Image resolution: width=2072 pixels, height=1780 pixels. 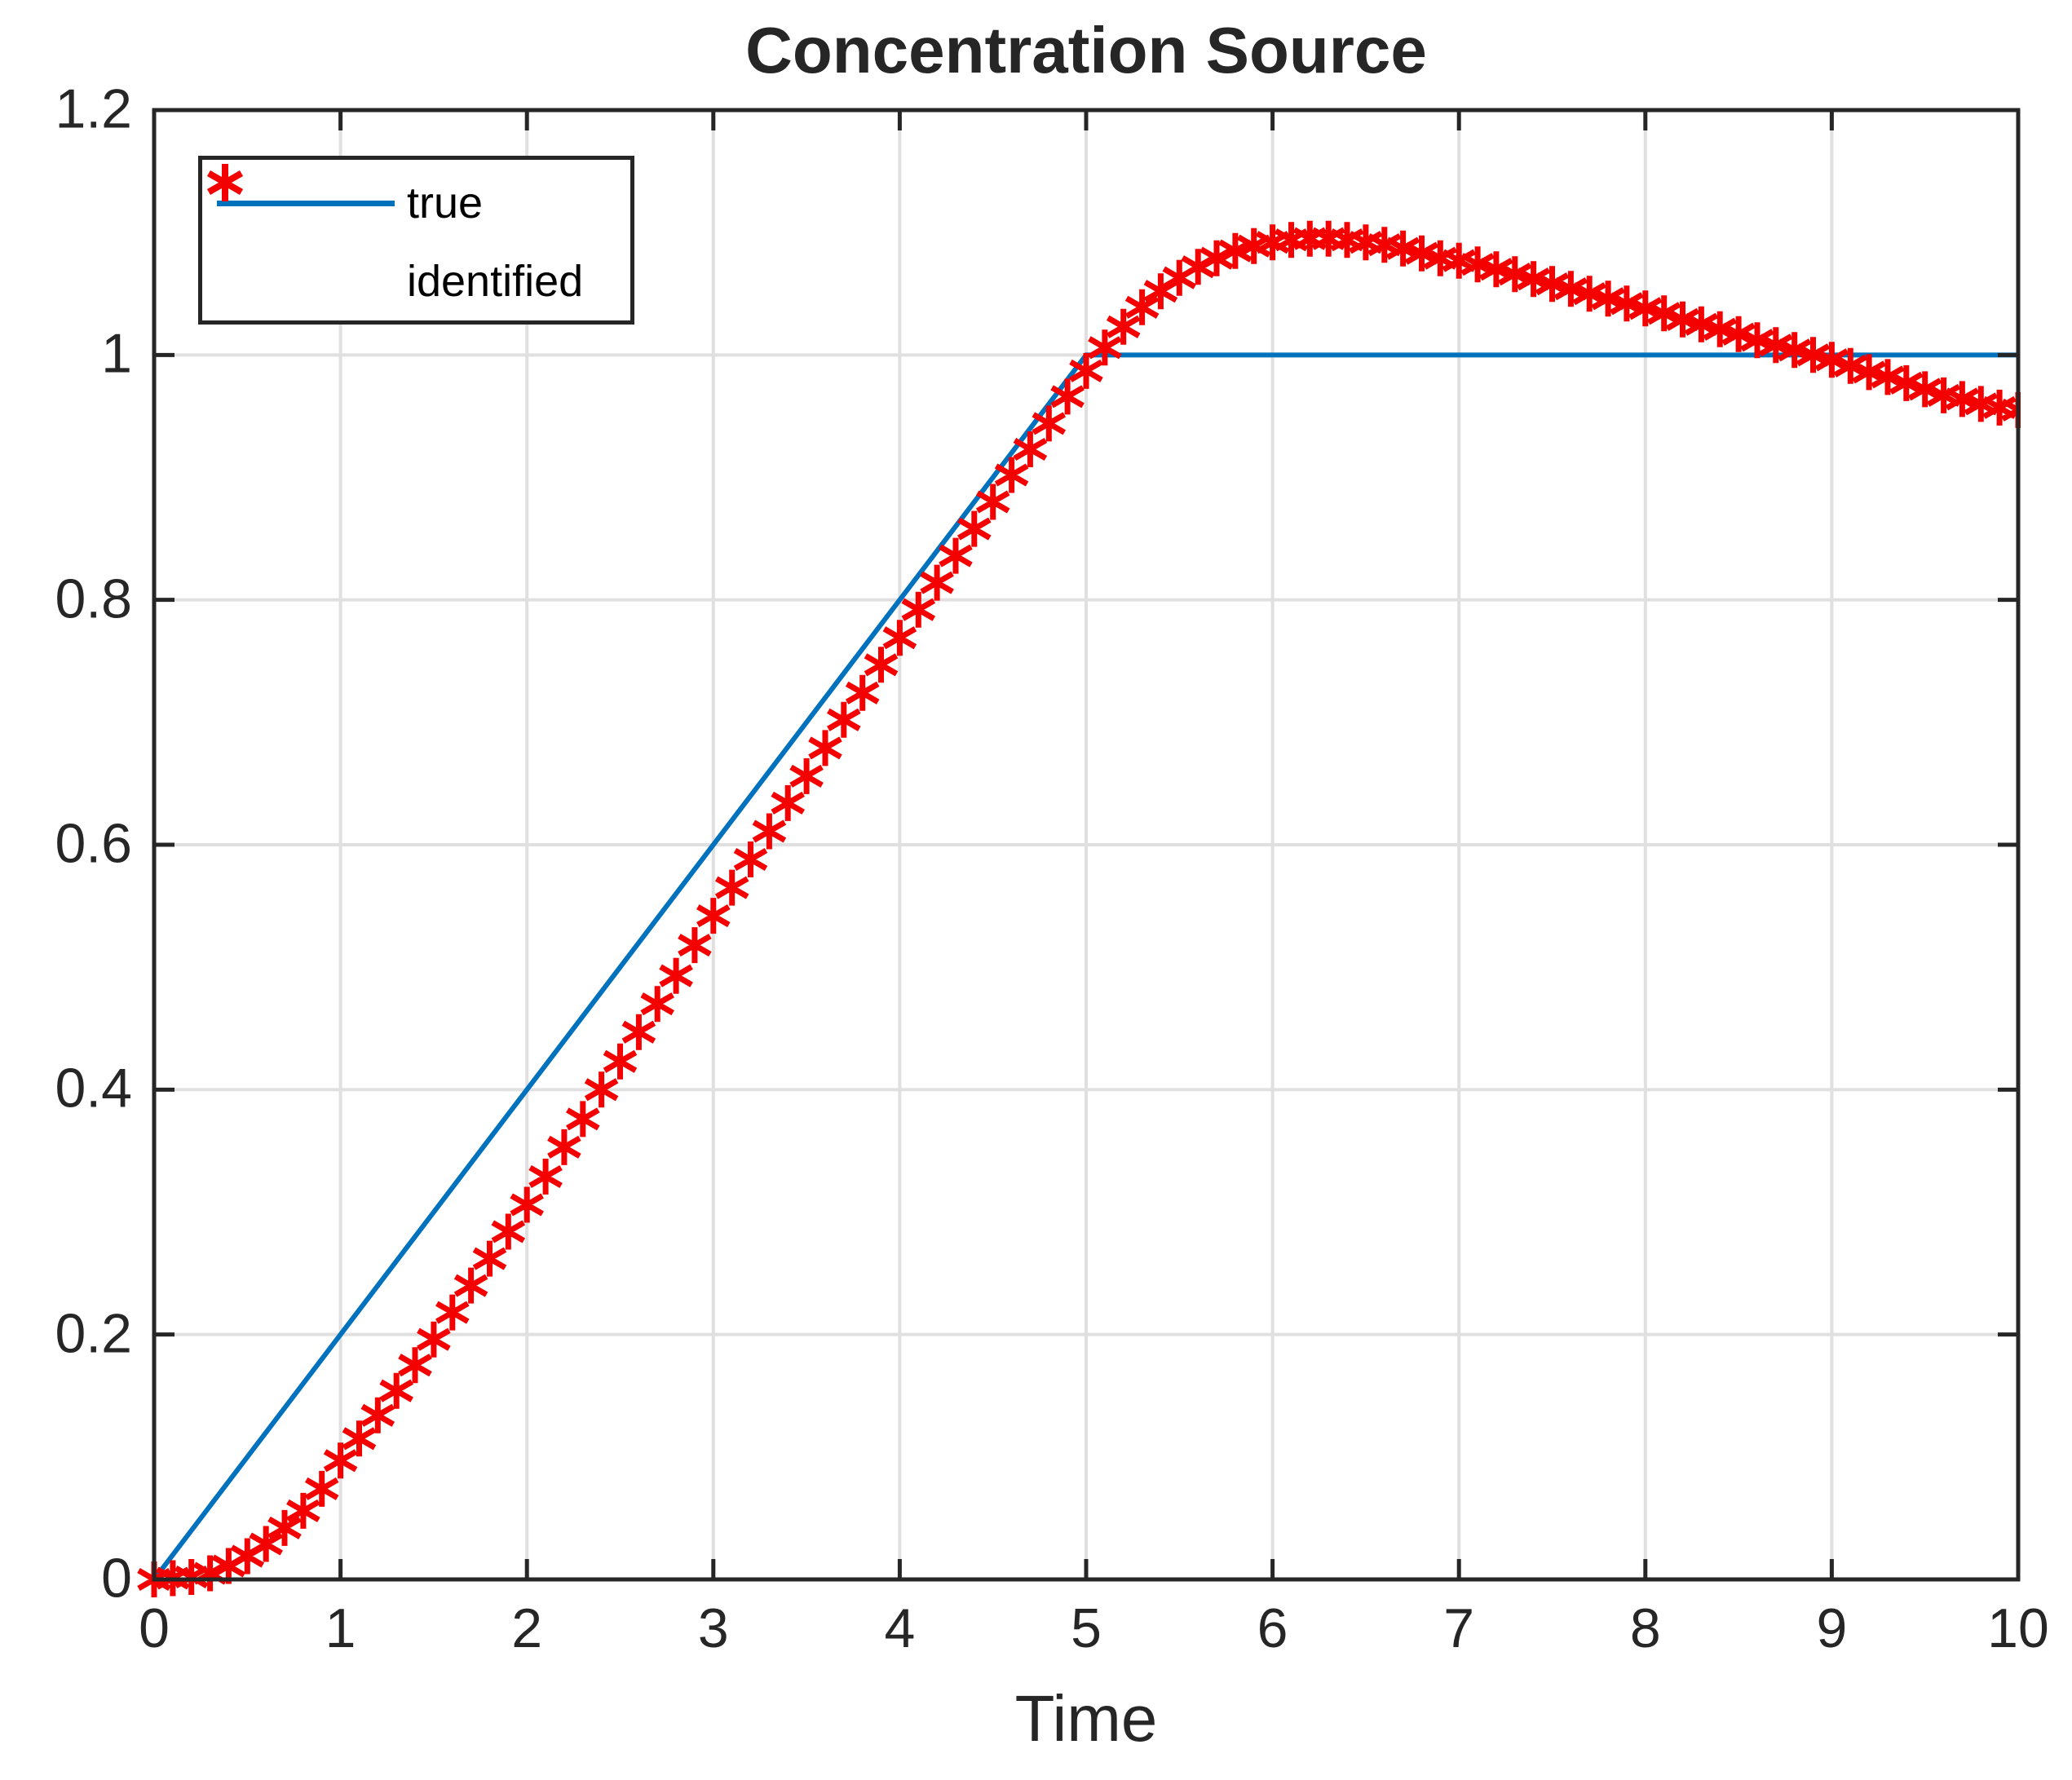 I want to click on legend-line-swatch-true, so click(x=306, y=203).